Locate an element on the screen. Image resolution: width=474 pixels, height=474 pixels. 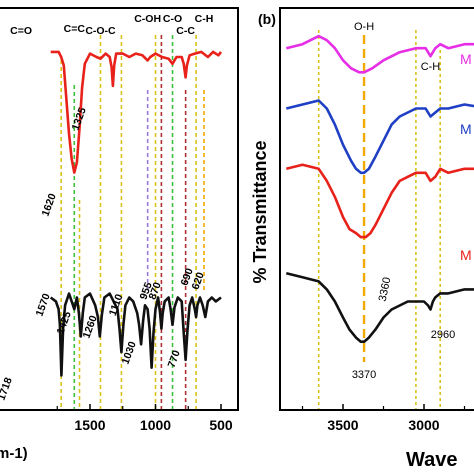
band-label-a: C=O is located at coordinates (21, 31).